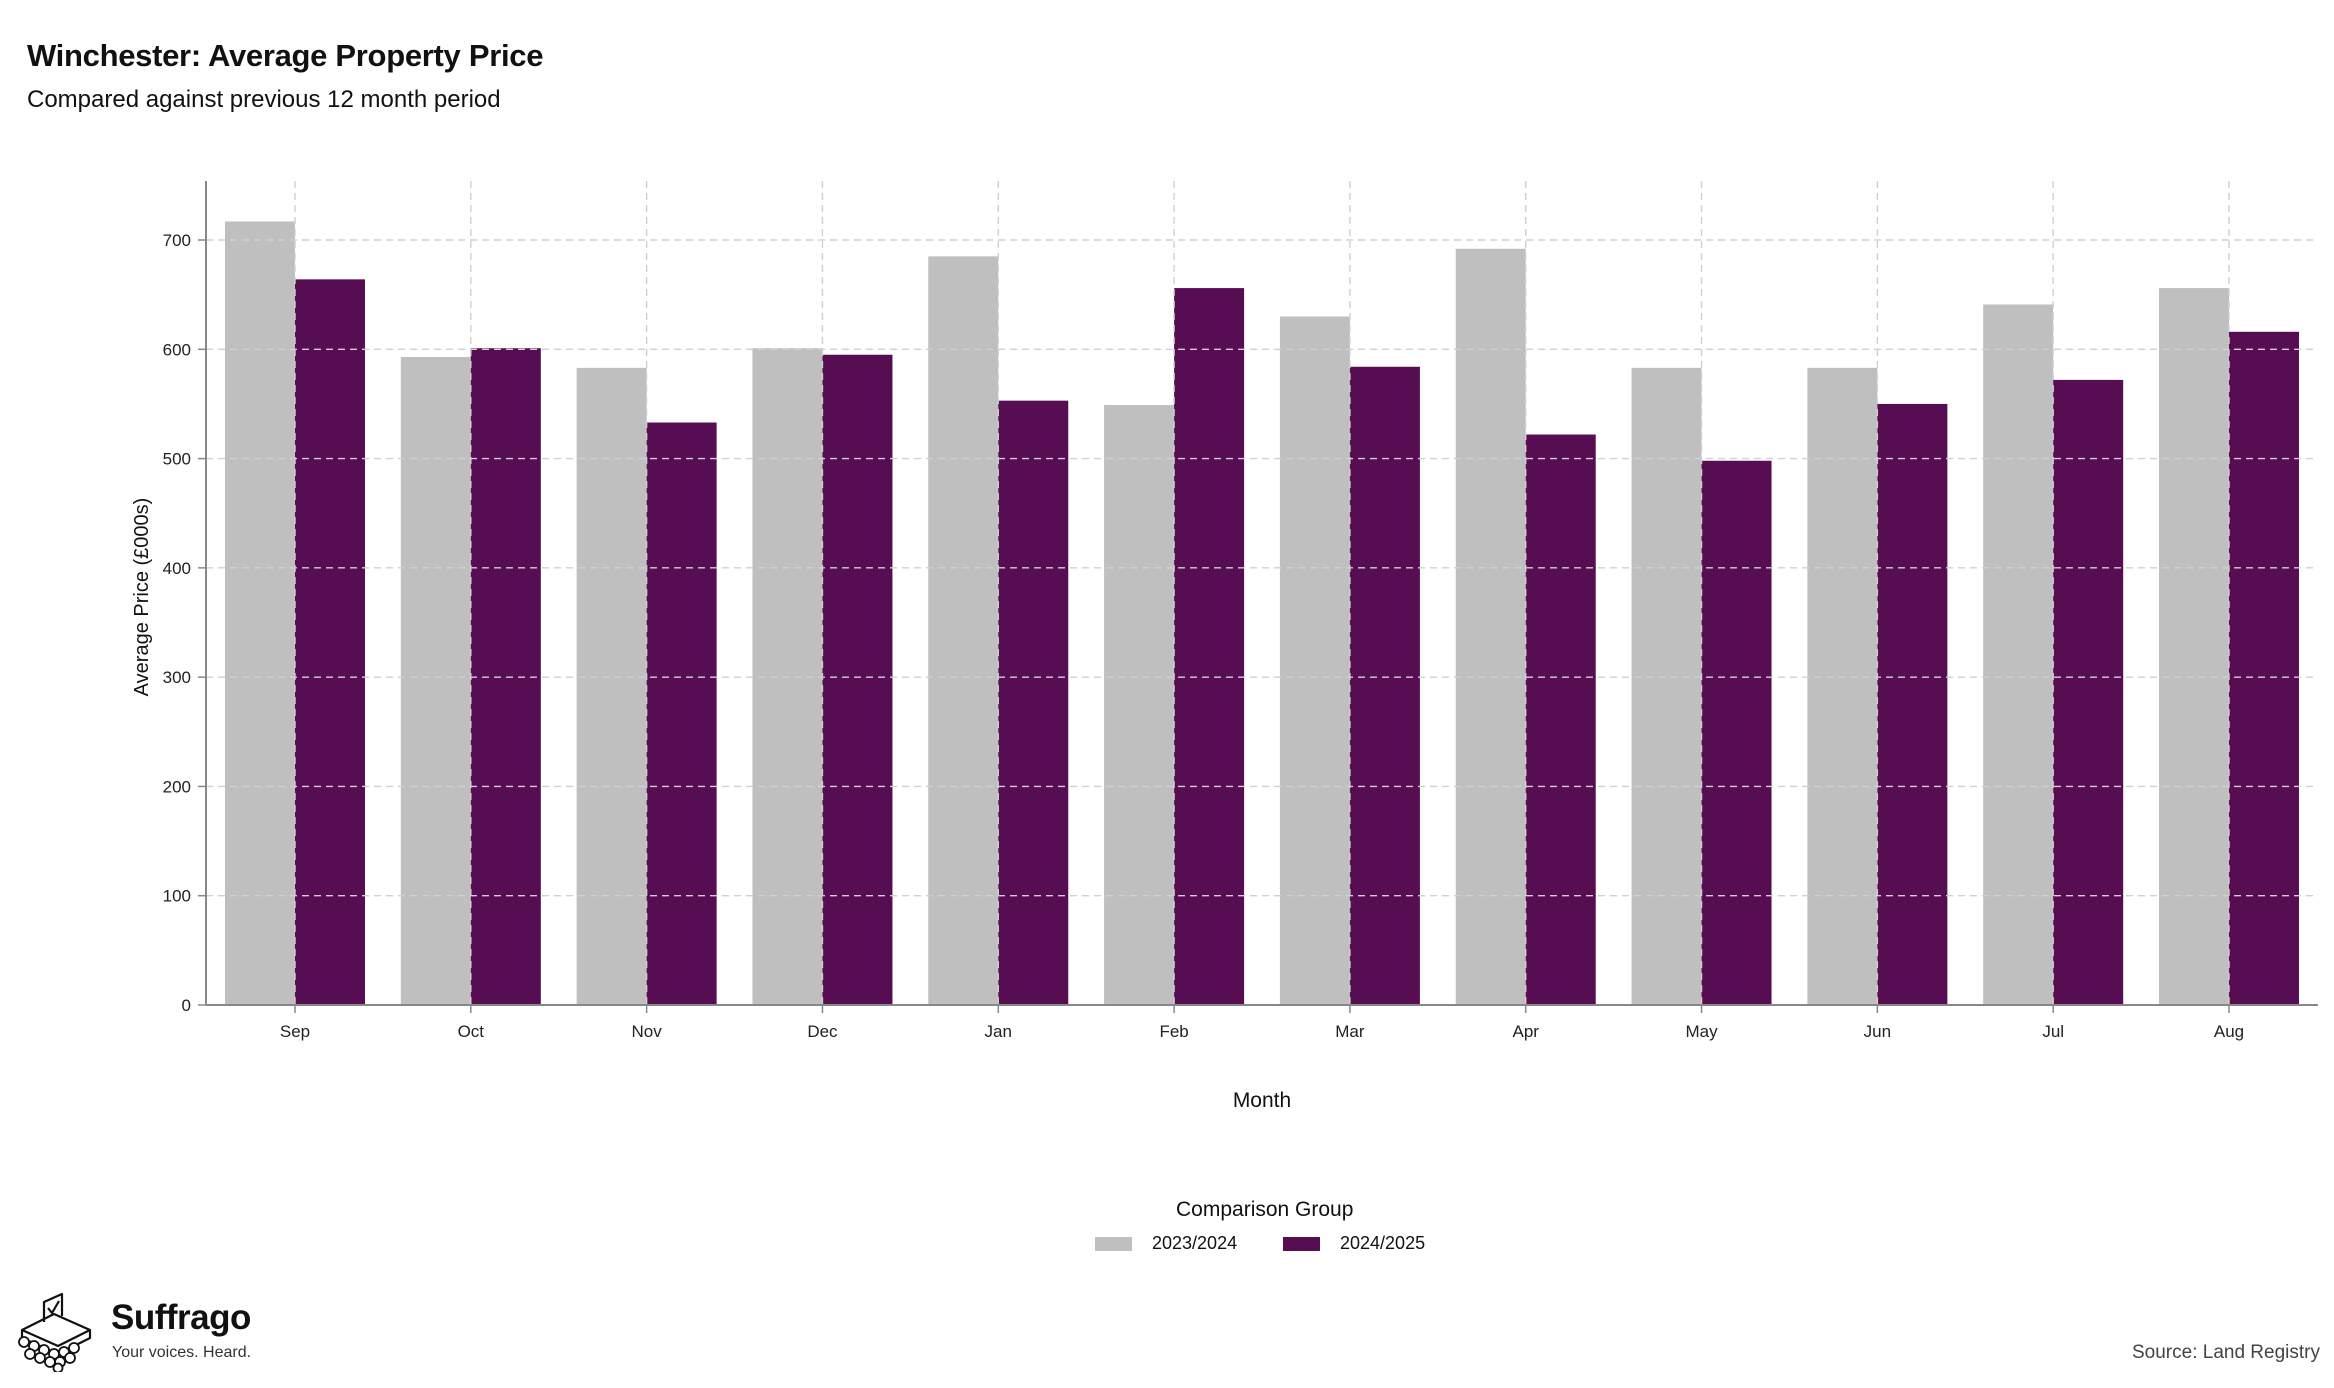 This screenshot has height=1388, width=2334. Describe the element at coordinates (142, 597) in the screenshot. I see `y-axis-title: Average Price (£000s)` at that location.